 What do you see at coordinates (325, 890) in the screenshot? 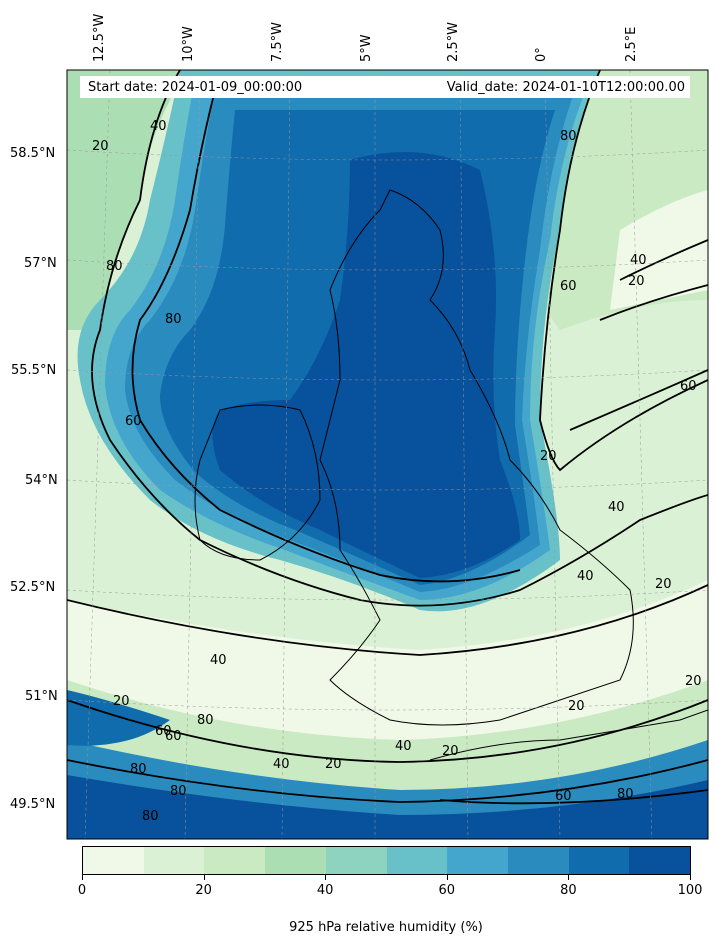
I see `colorbar-tick-label: 40` at bounding box center [325, 890].